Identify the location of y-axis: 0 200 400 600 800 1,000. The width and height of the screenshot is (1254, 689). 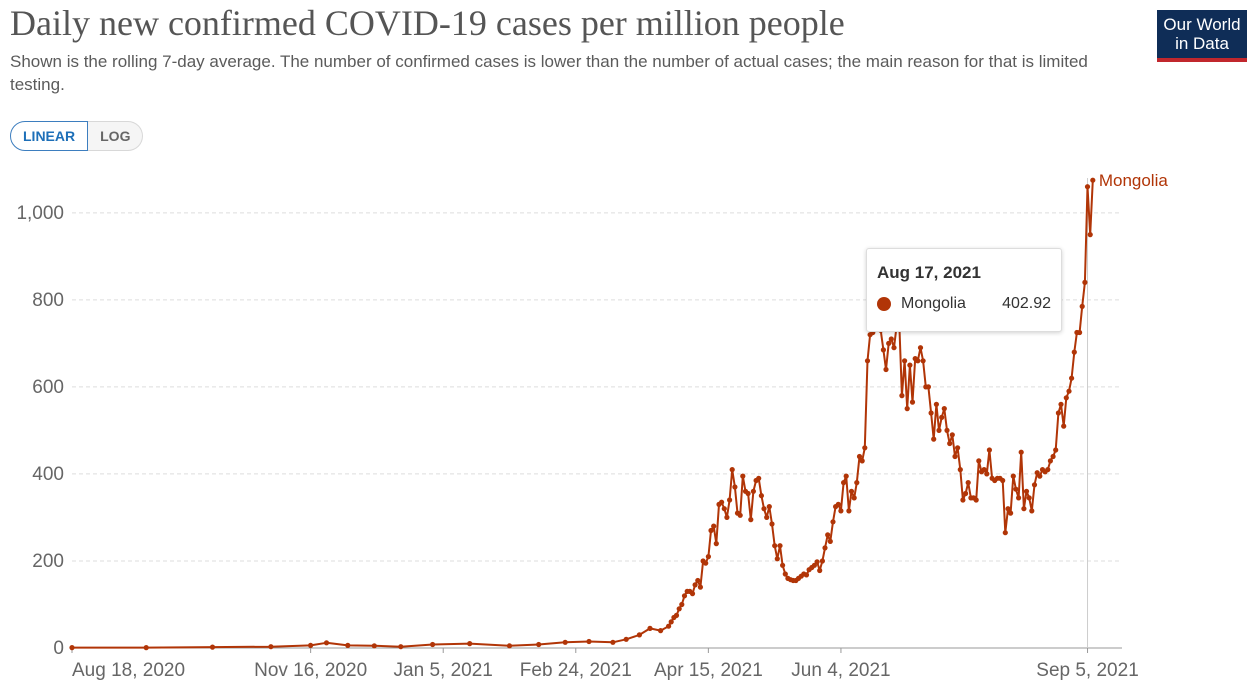
(40, 431).